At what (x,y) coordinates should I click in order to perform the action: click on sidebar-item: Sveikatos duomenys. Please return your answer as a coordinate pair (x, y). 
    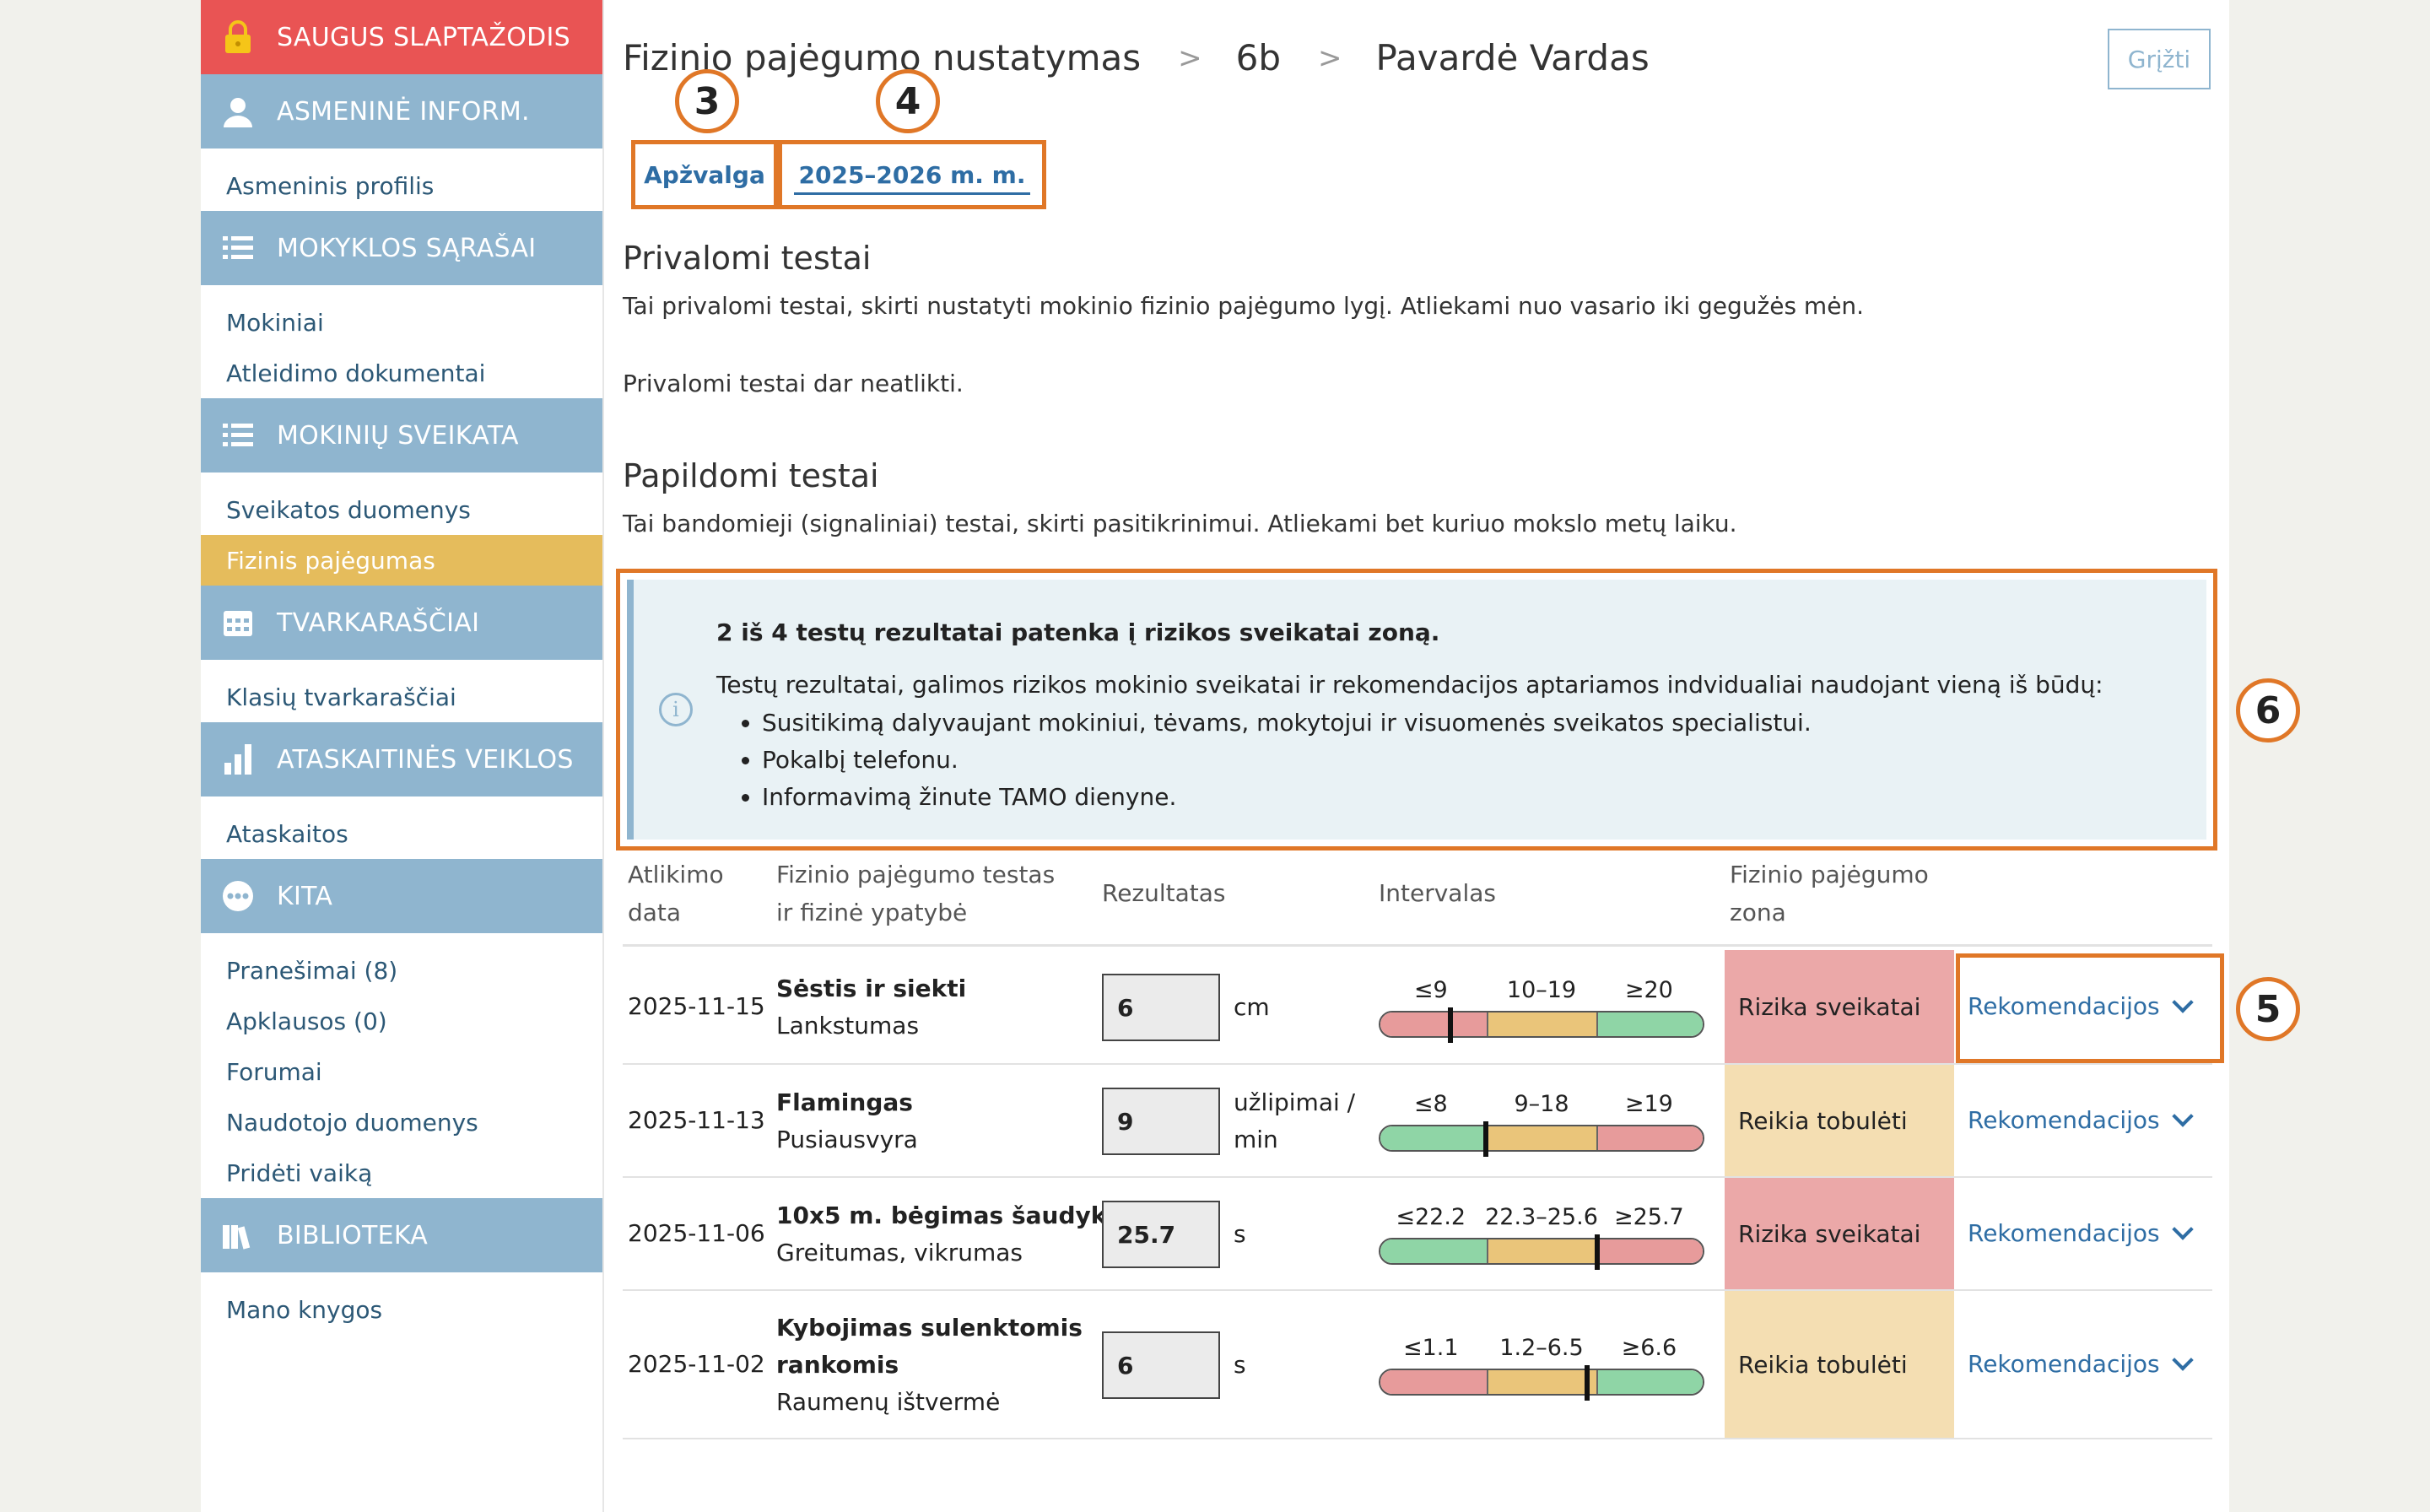
    Looking at the image, I should click on (348, 509).